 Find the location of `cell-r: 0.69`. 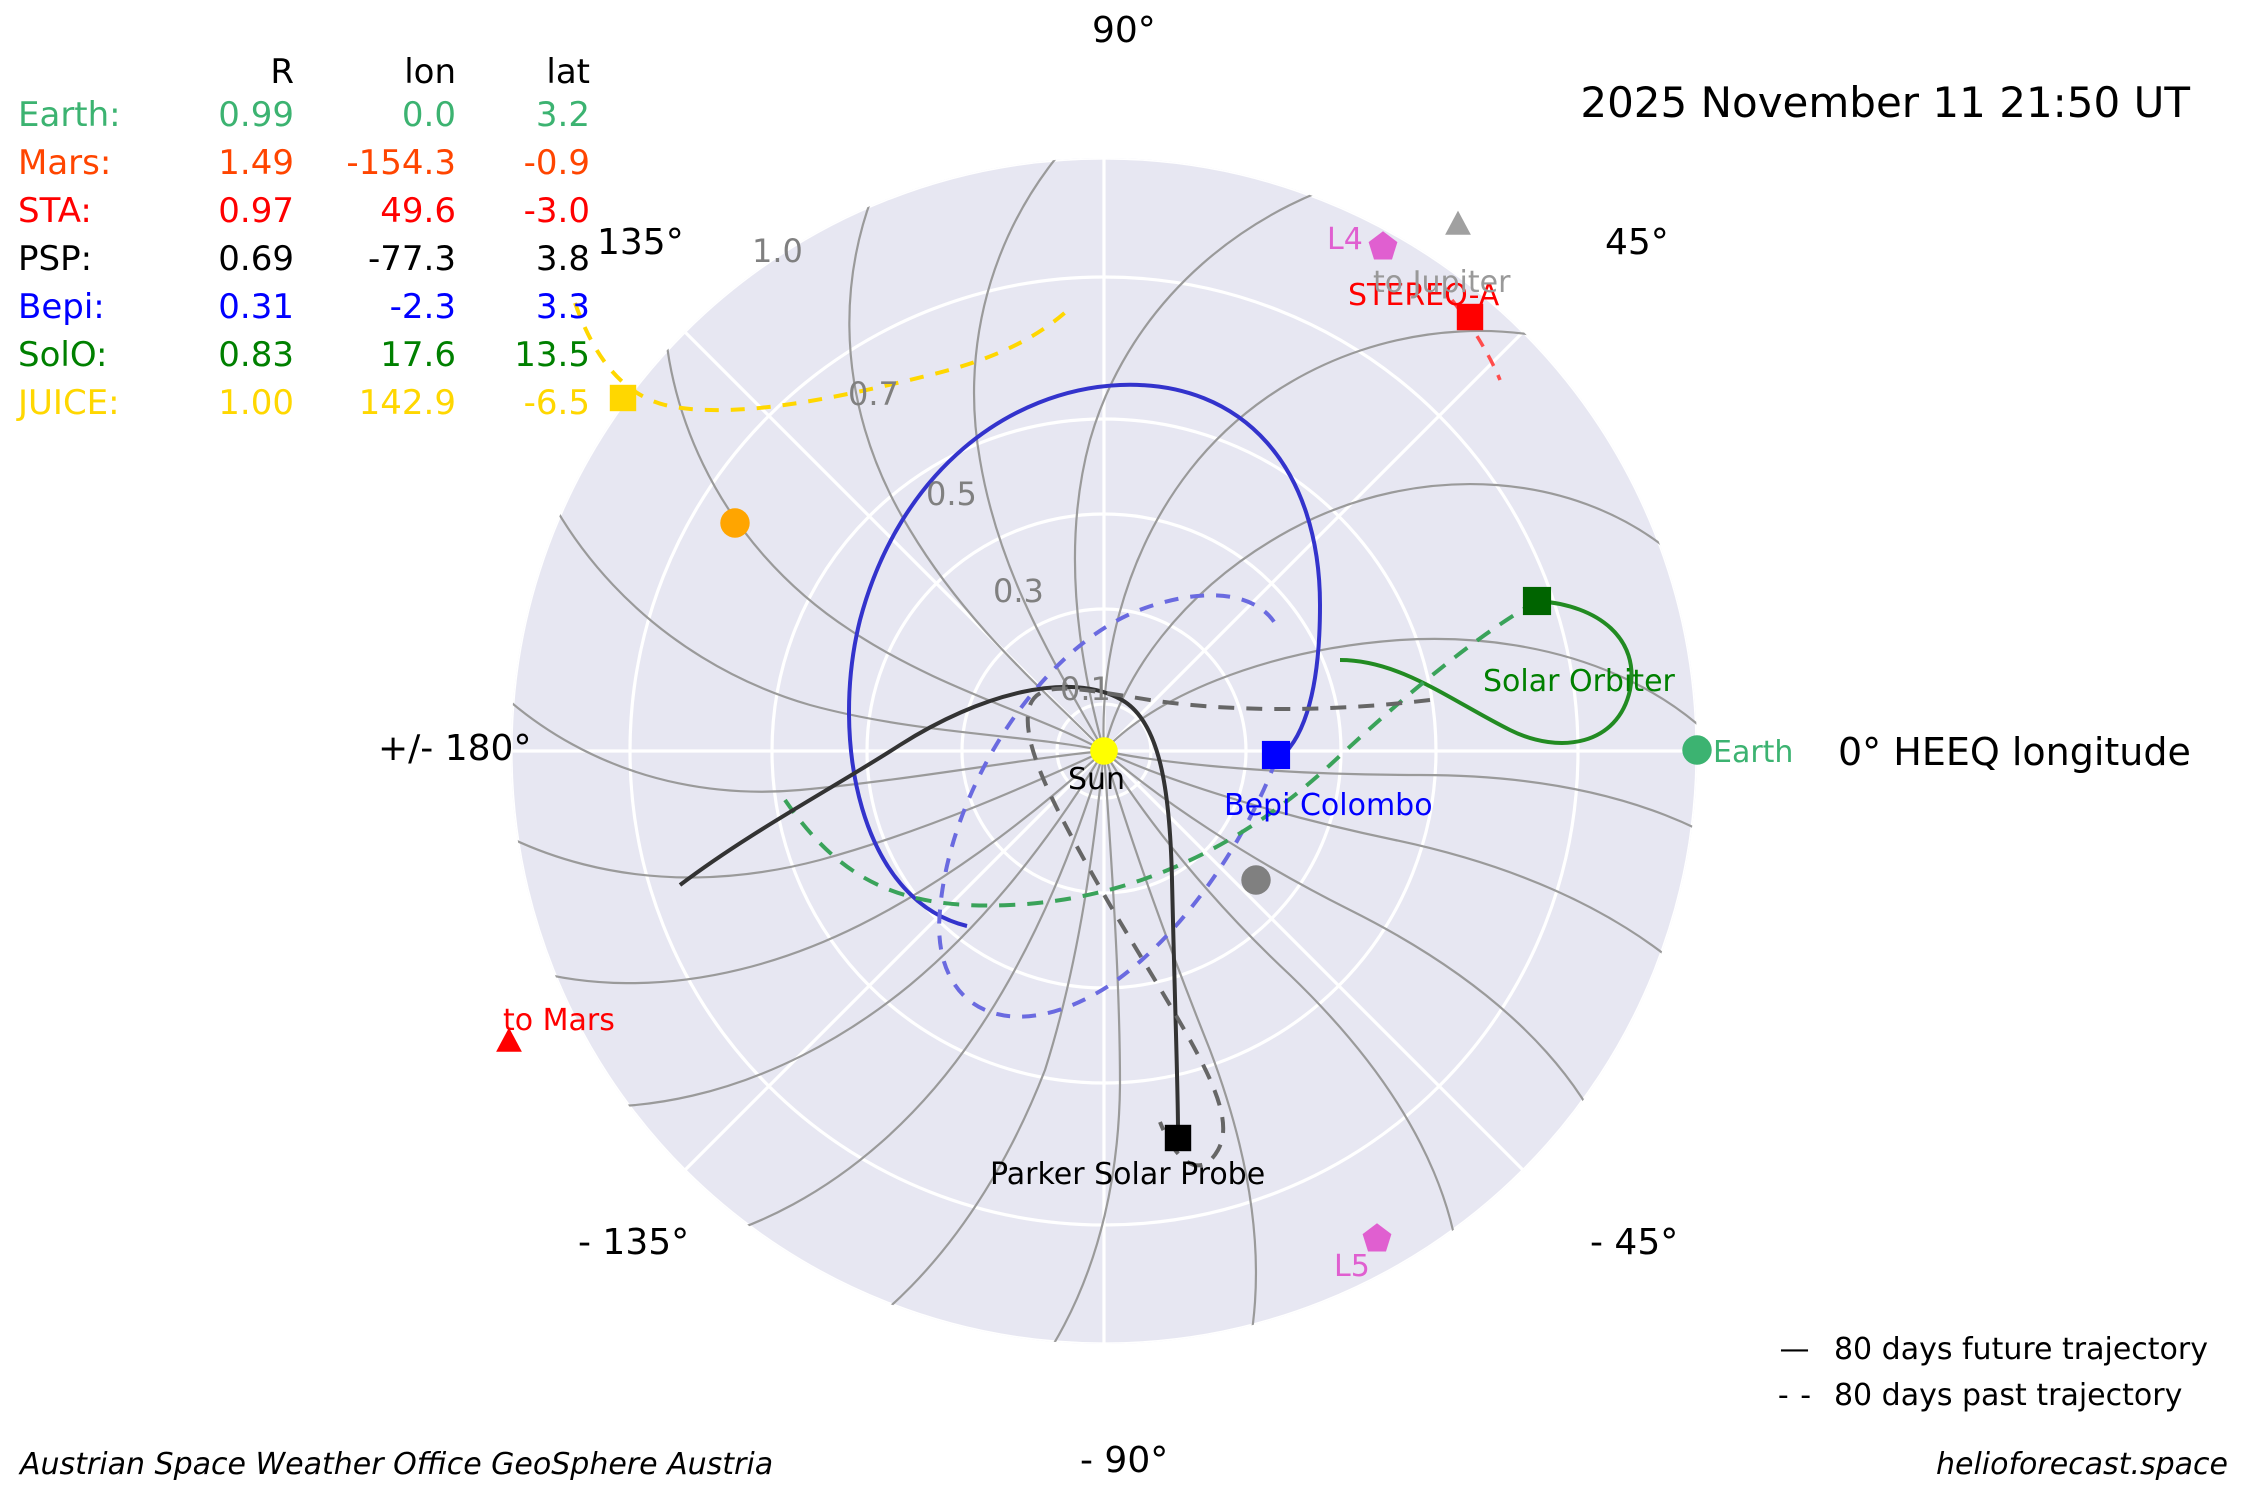

cell-r: 0.69 is located at coordinates (256, 259).